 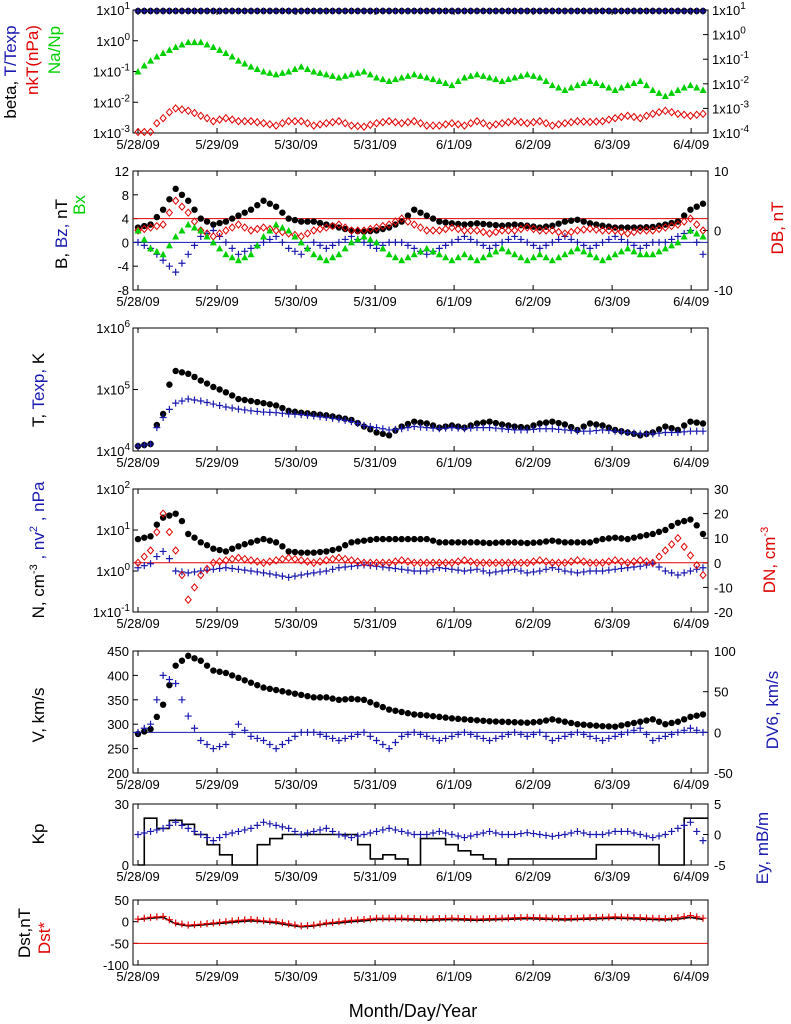 What do you see at coordinates (691, 876) in the screenshot?
I see `x-tick-label: 6/4/09` at bounding box center [691, 876].